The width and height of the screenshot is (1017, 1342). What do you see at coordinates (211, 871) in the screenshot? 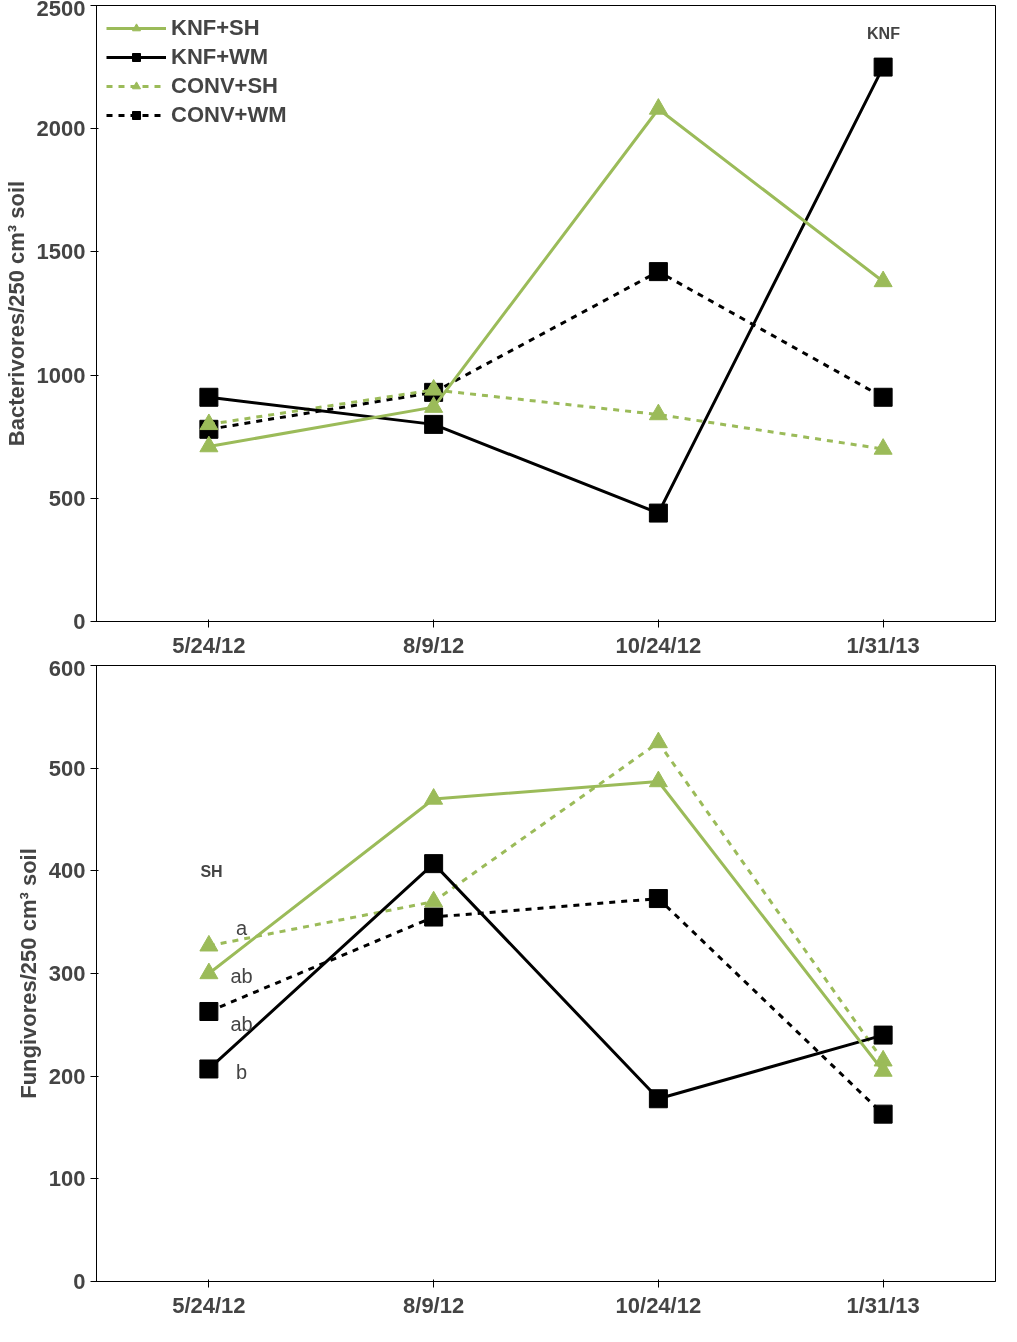
I see `annotation: SH` at bounding box center [211, 871].